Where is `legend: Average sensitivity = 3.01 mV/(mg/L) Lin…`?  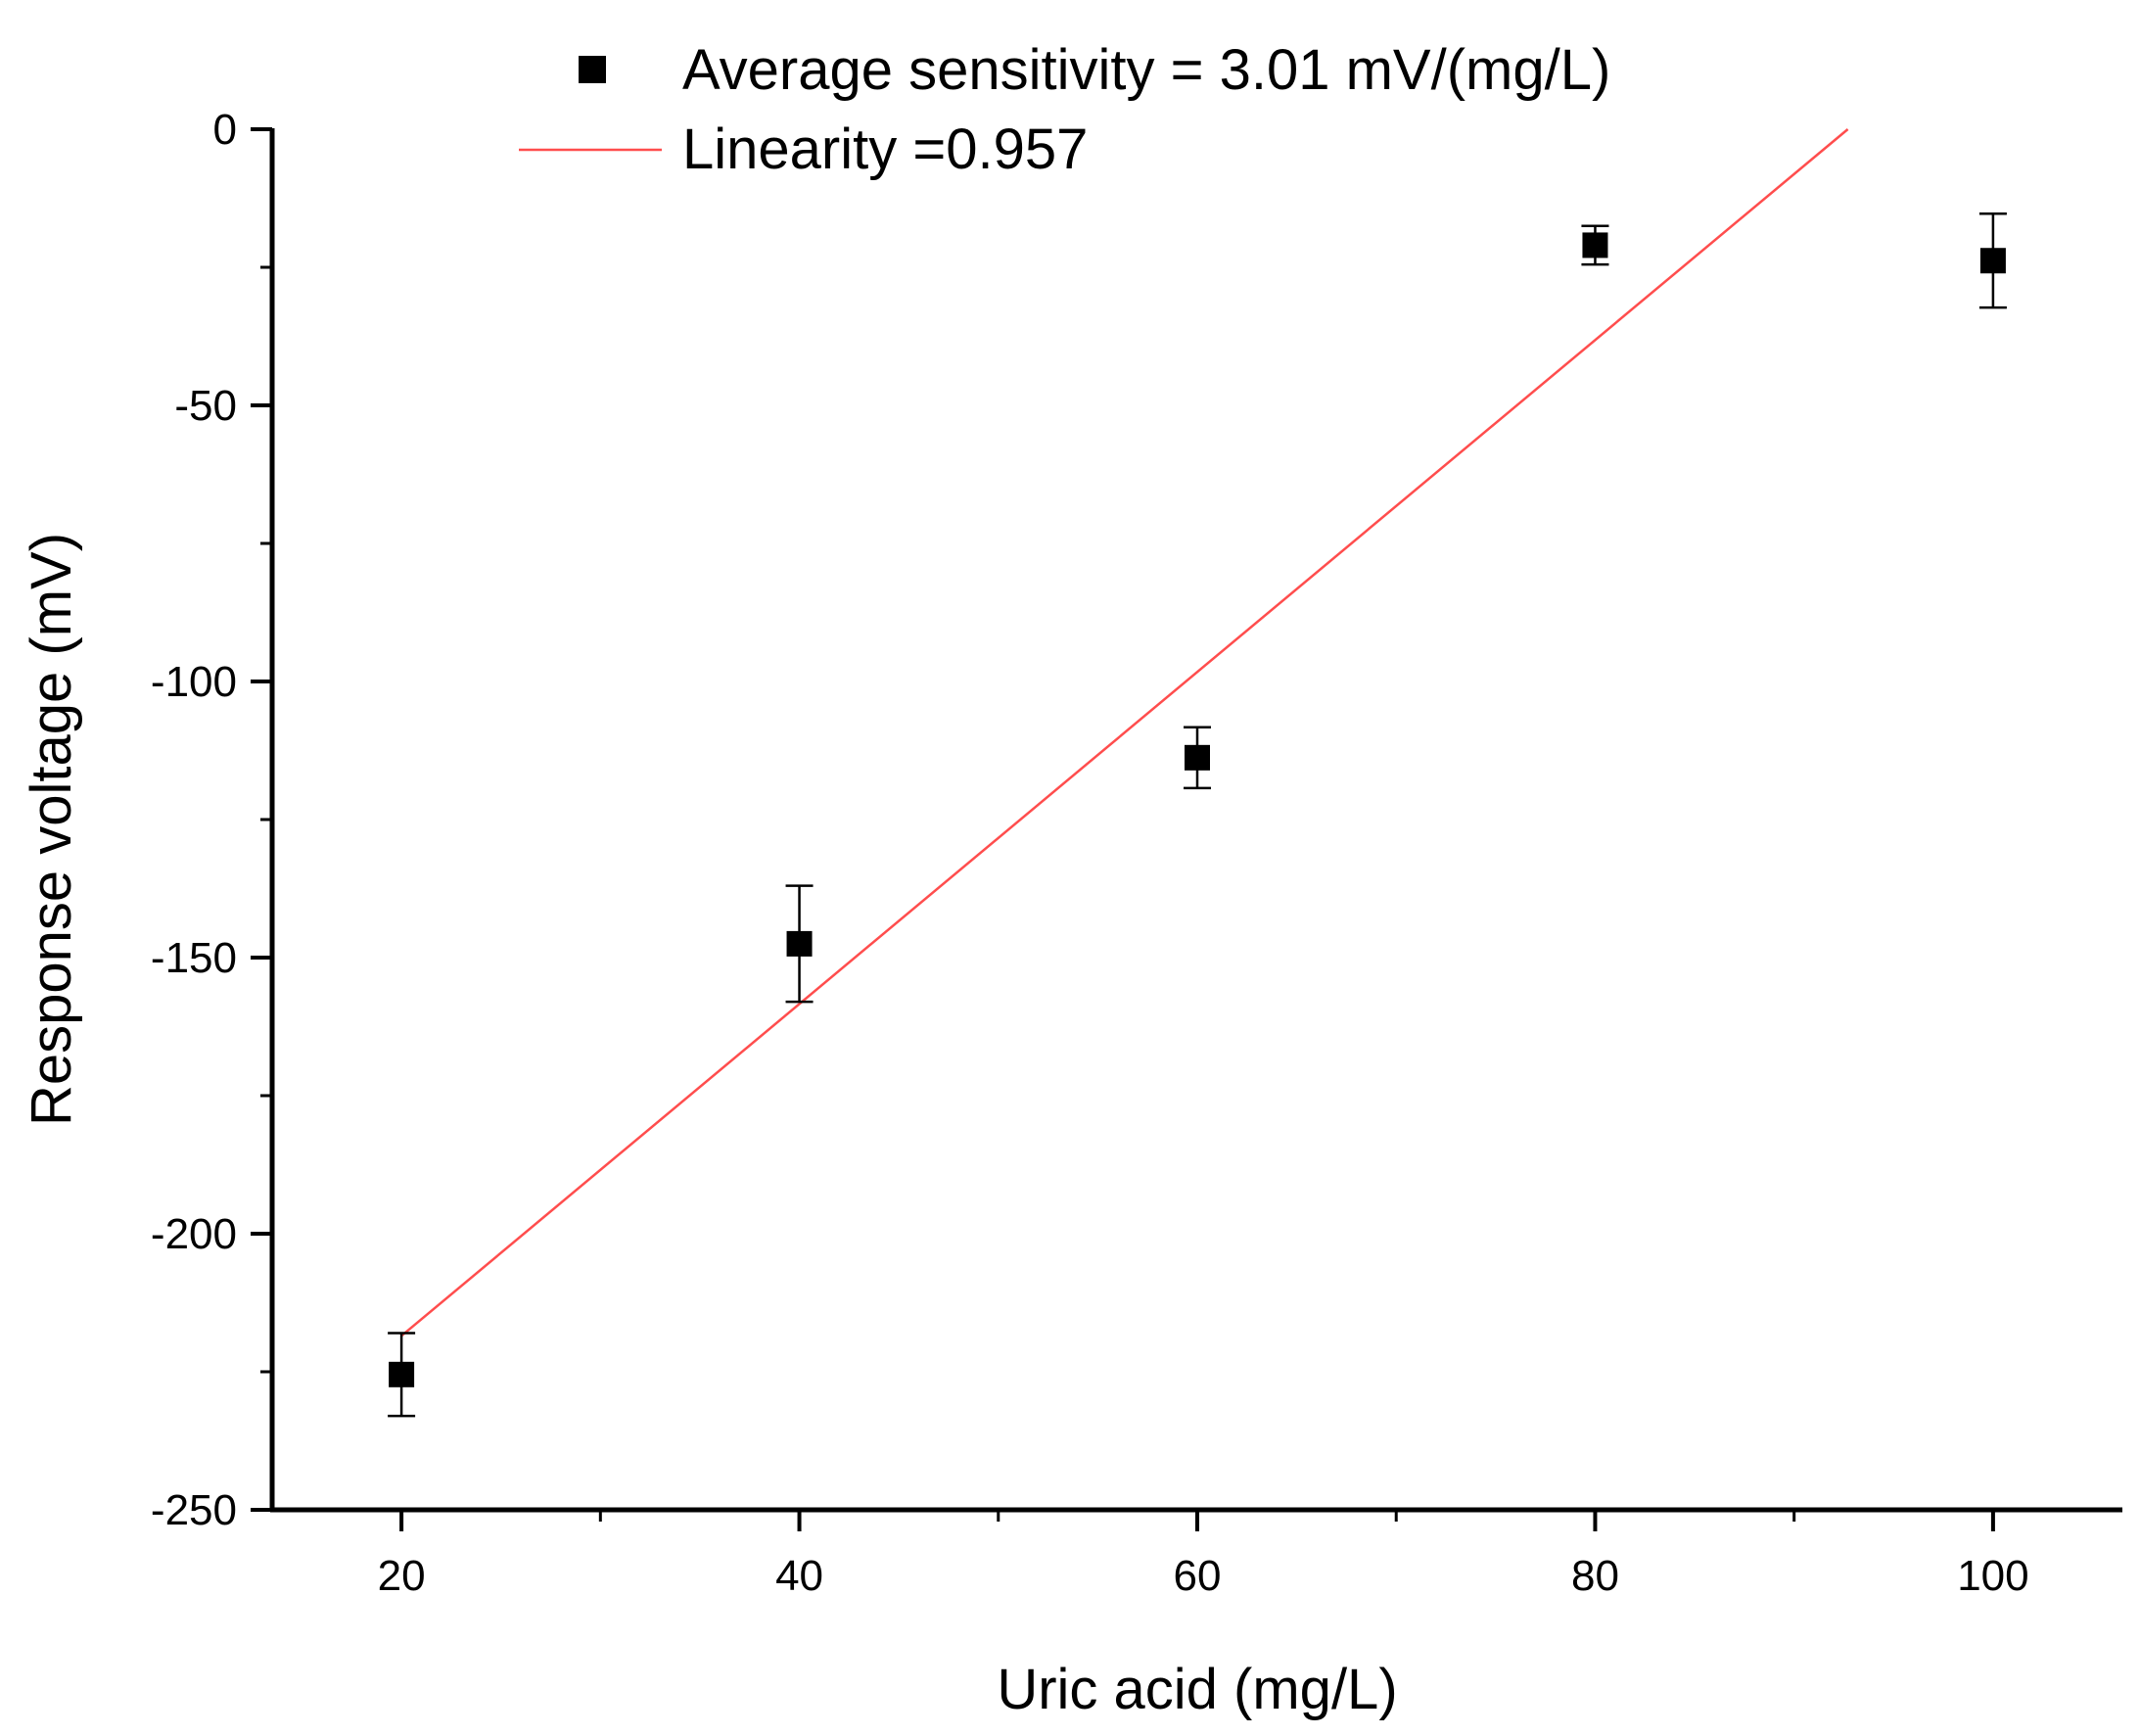 legend: Average sensitivity = 3.01 mV/(mg/L) Lin… is located at coordinates (1064, 109).